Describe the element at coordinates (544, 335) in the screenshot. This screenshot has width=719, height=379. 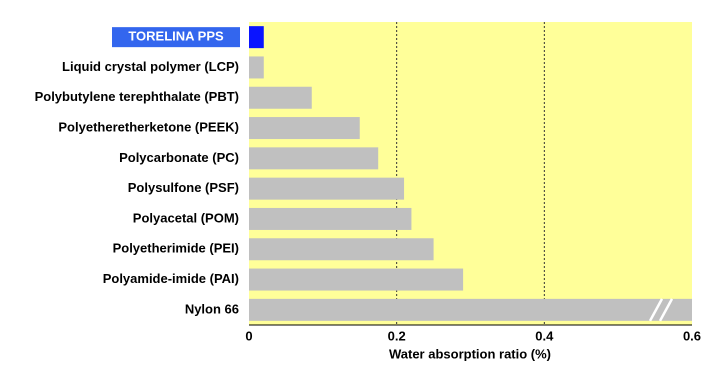
I see `x-tick-label: 0.4` at that location.